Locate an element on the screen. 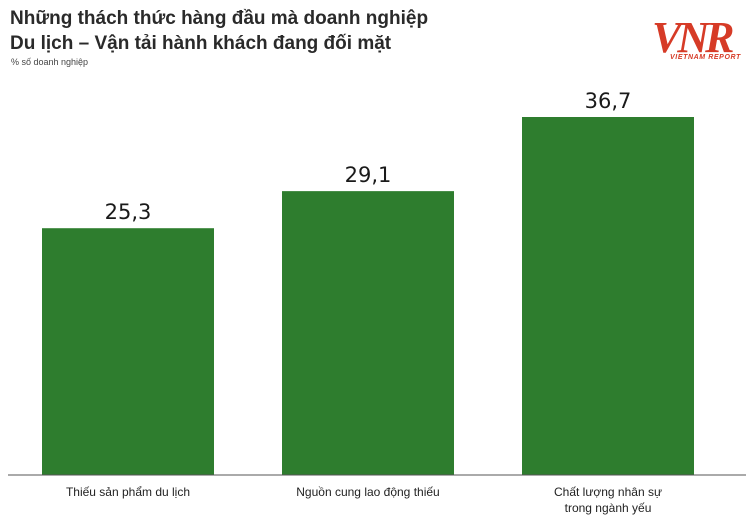  vietnam-report-logo: VNR is located at coordinates (694, 37).